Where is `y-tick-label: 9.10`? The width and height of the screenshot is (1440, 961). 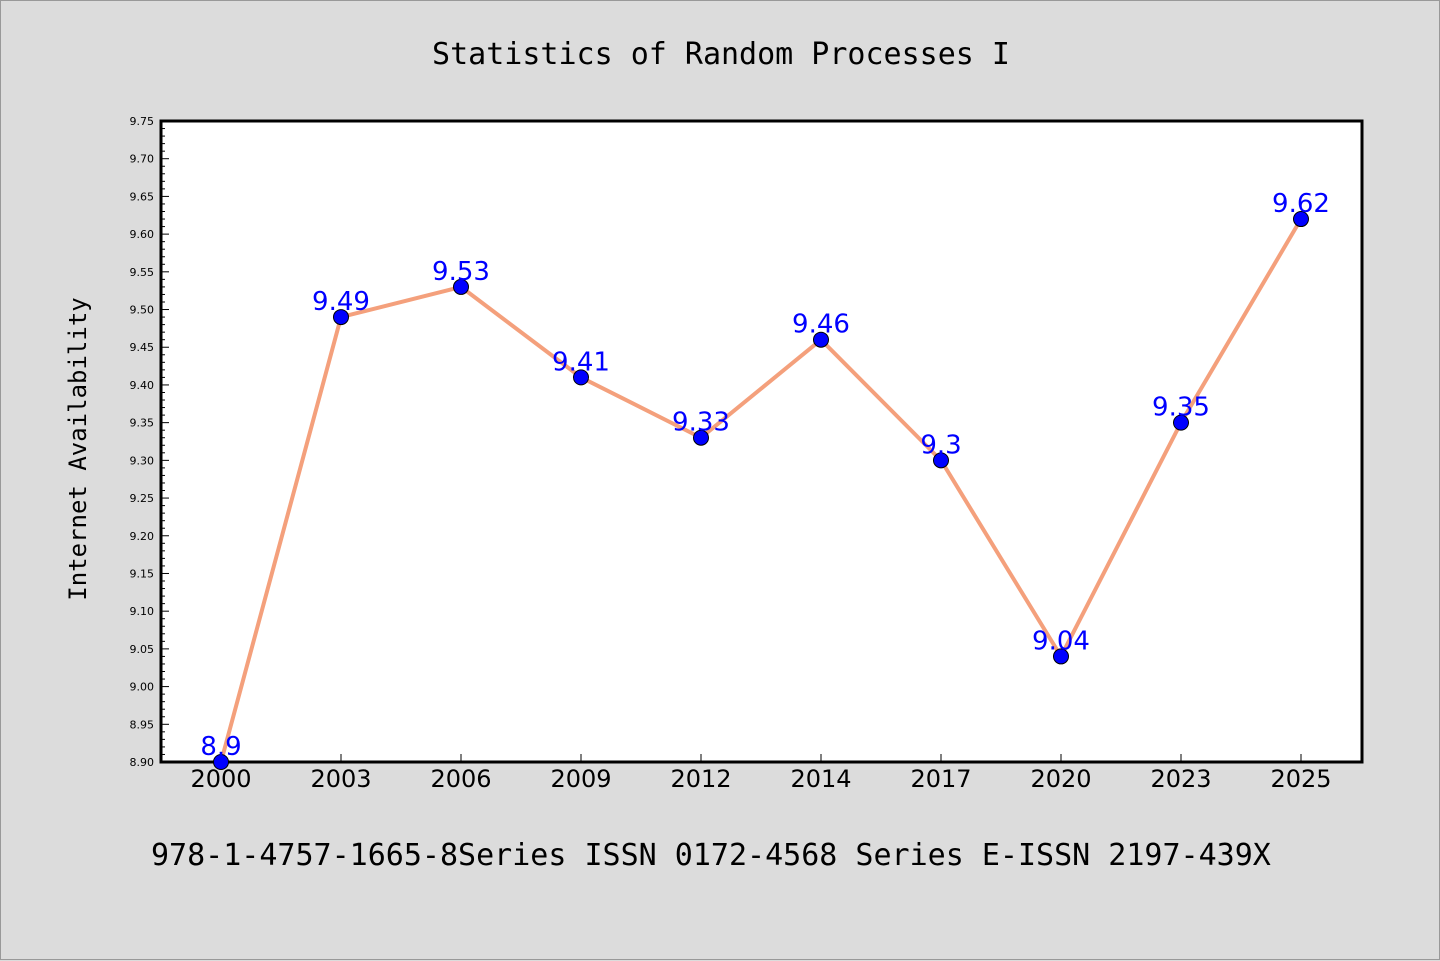
y-tick-label: 9.10 is located at coordinates (142, 611).